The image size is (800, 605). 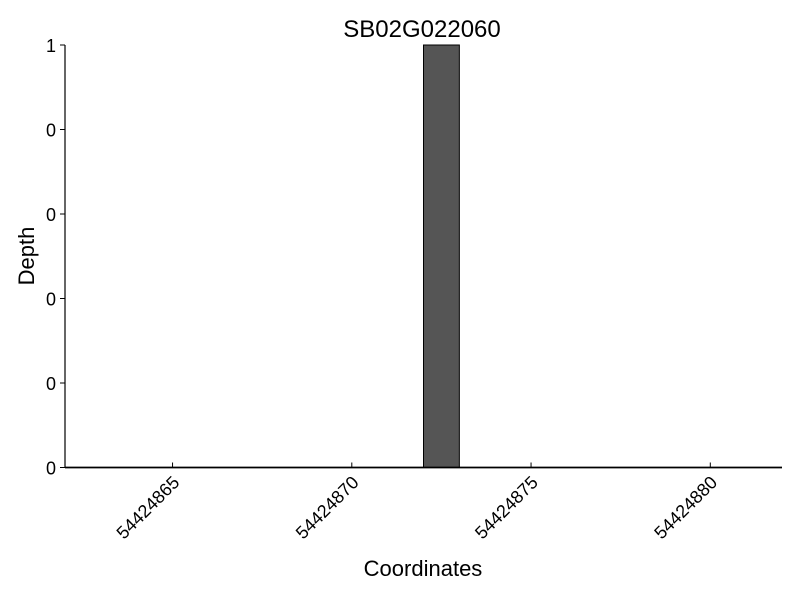 What do you see at coordinates (148, 507) in the screenshot?
I see `x-tick-label: 54424865` at bounding box center [148, 507].